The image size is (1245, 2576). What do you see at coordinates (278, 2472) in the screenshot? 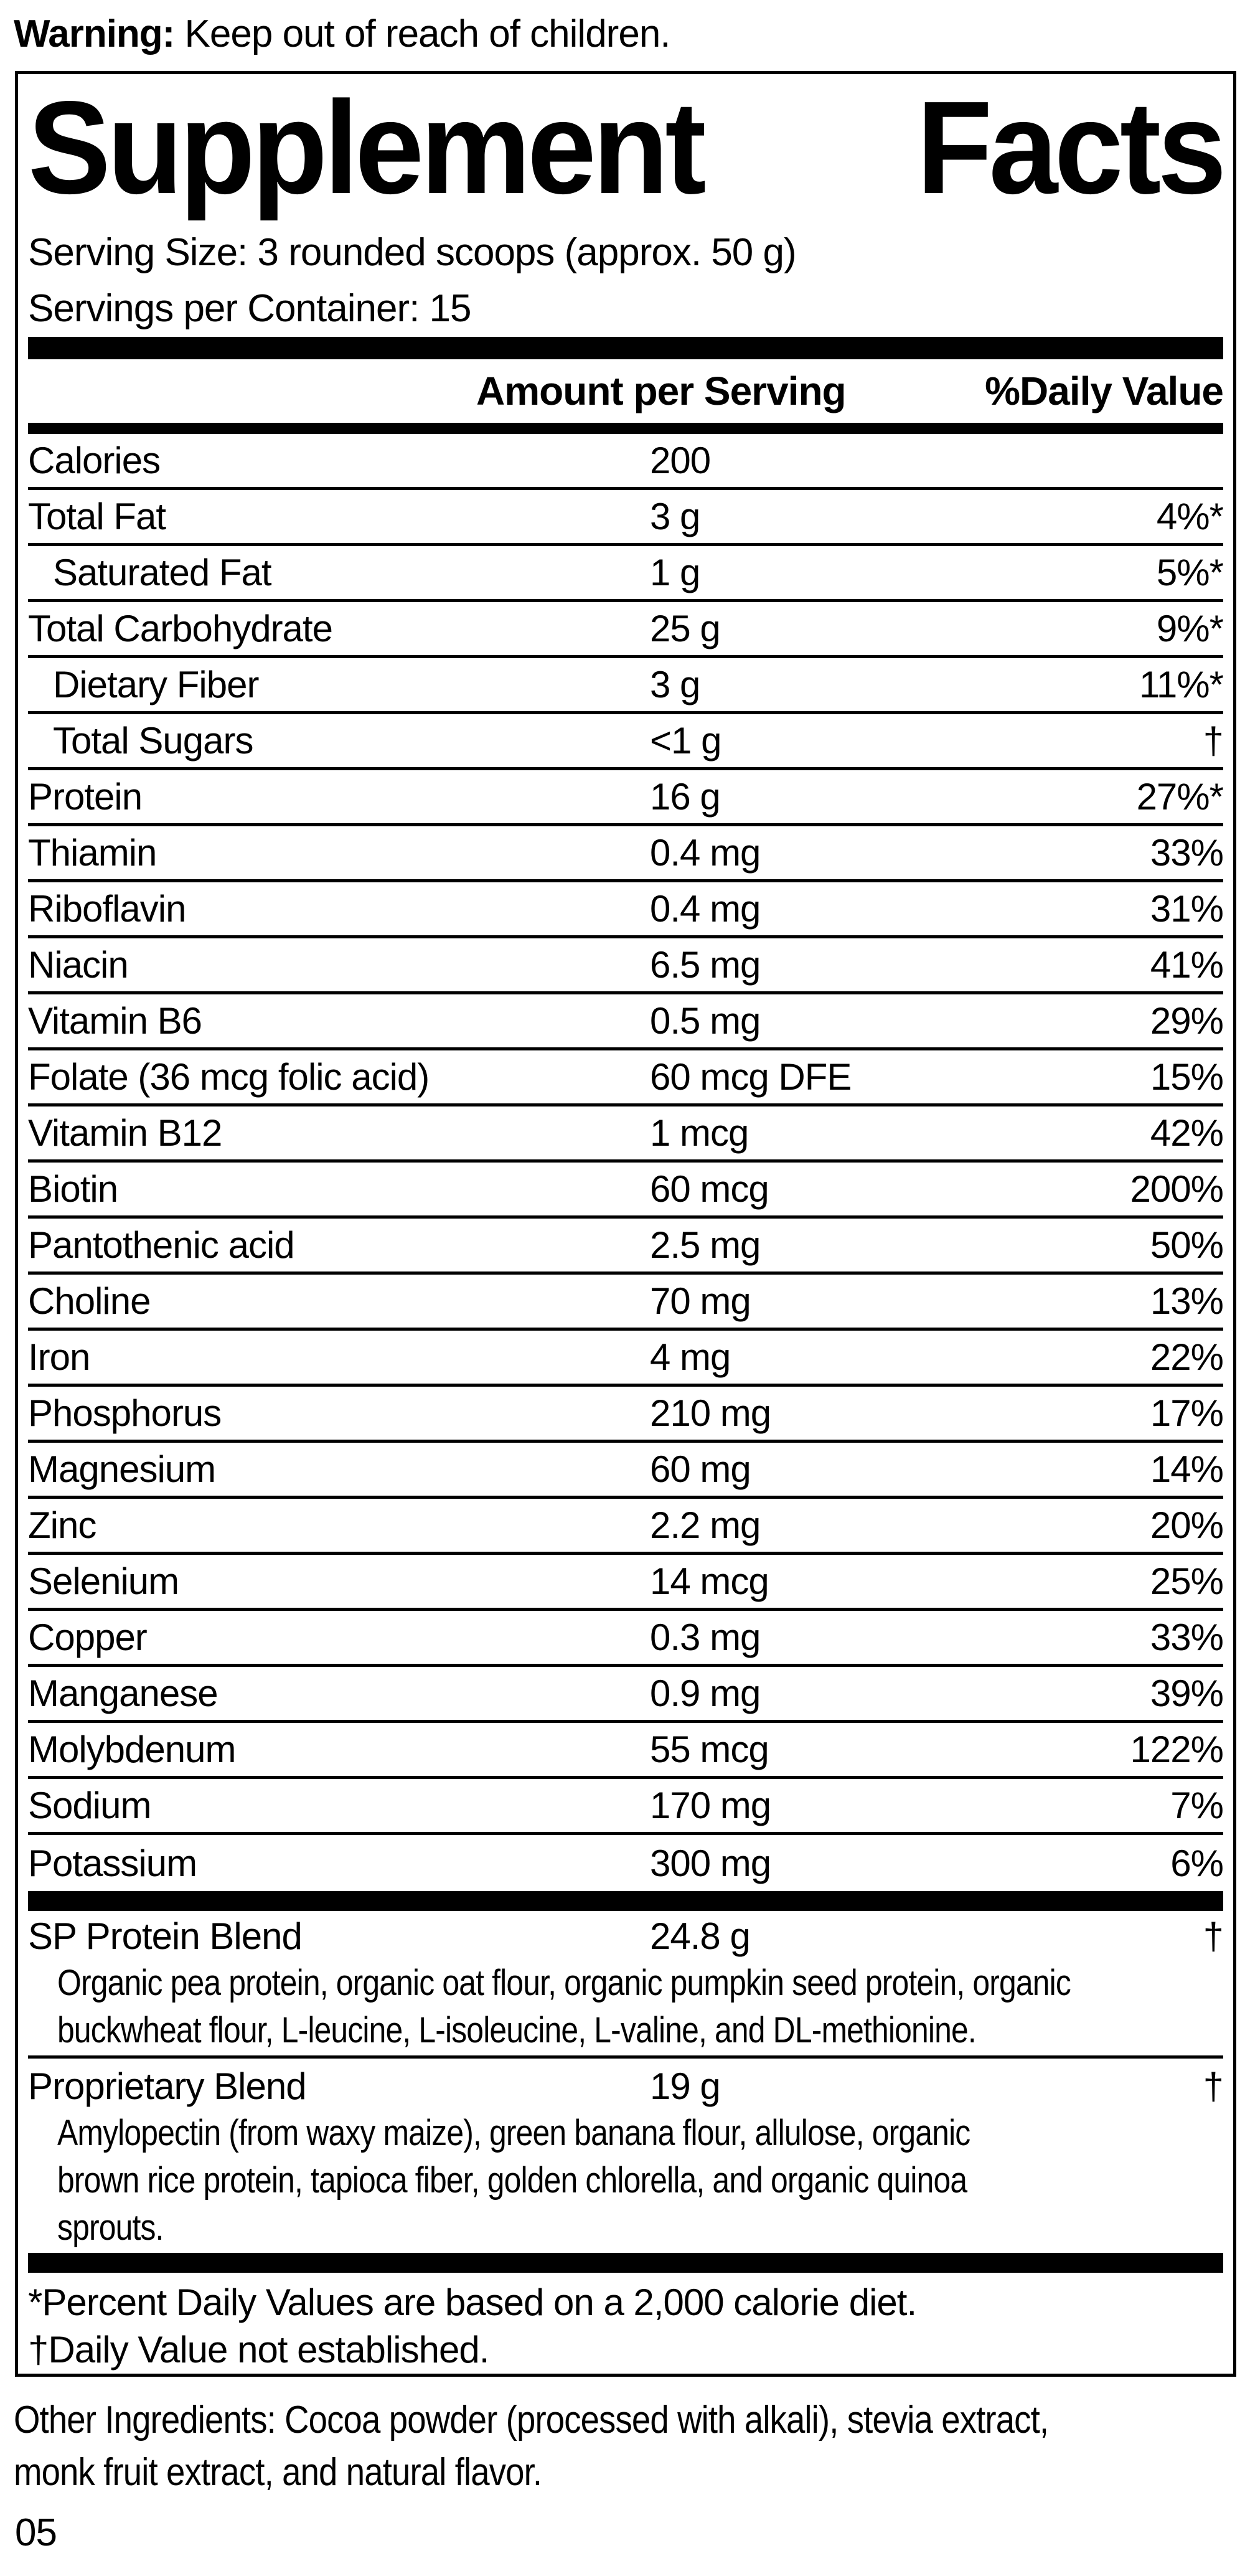
I see `text-line: monk fruit extract, and natural flavor.` at bounding box center [278, 2472].